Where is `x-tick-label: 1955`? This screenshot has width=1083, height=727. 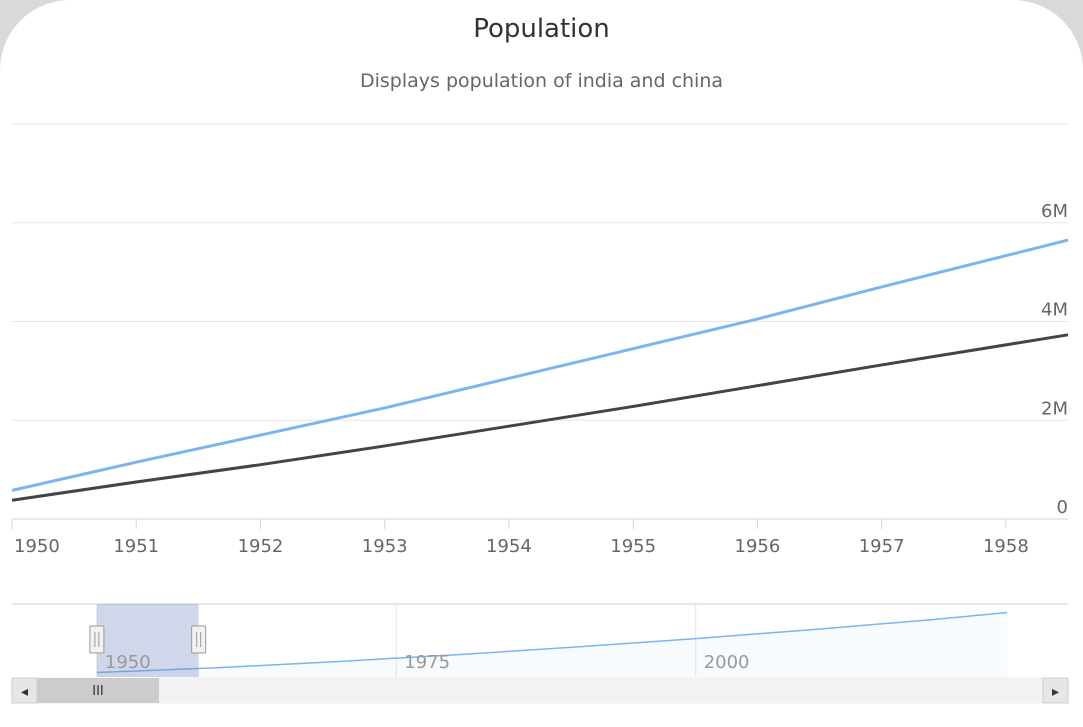 x-tick-label: 1955 is located at coordinates (633, 546).